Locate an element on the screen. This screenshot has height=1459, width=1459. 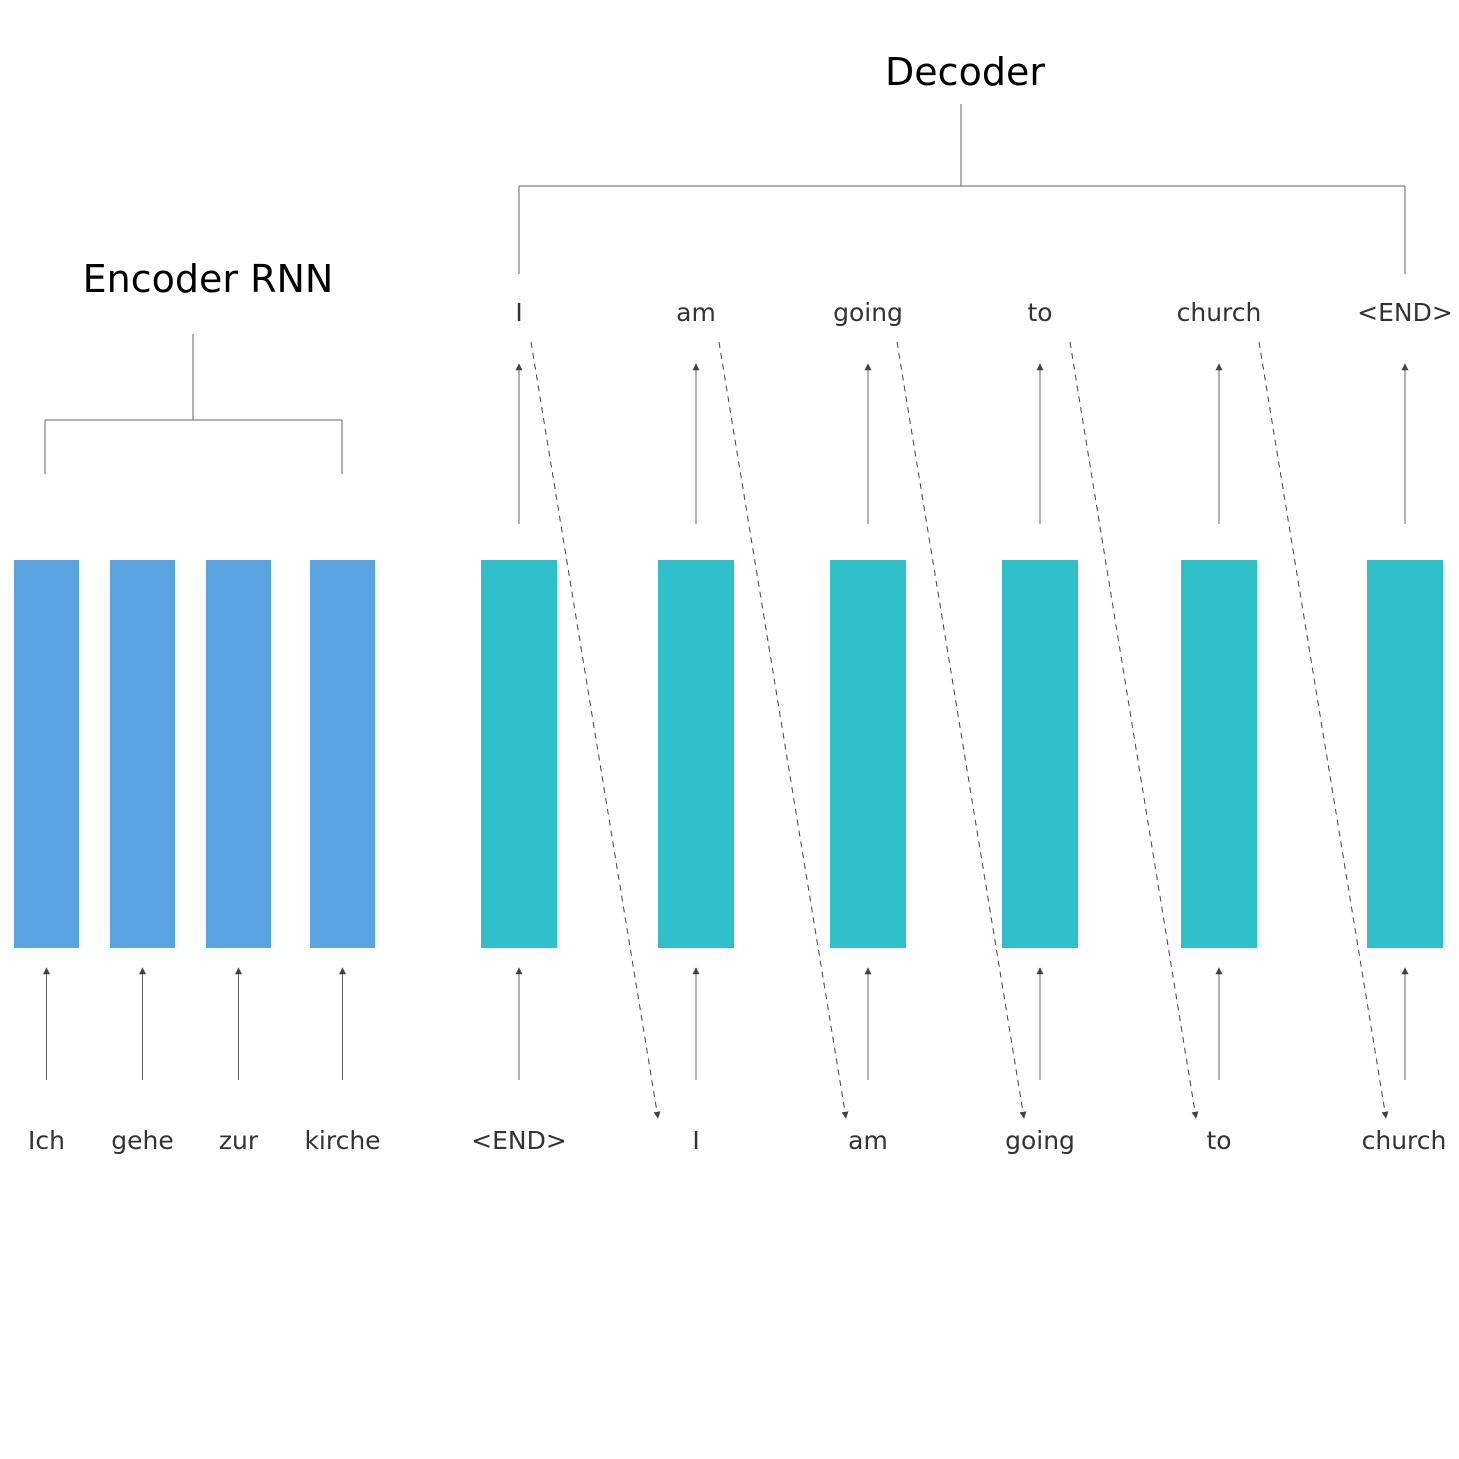
decoder-input-word-0: <END> is located at coordinates (519, 1140).